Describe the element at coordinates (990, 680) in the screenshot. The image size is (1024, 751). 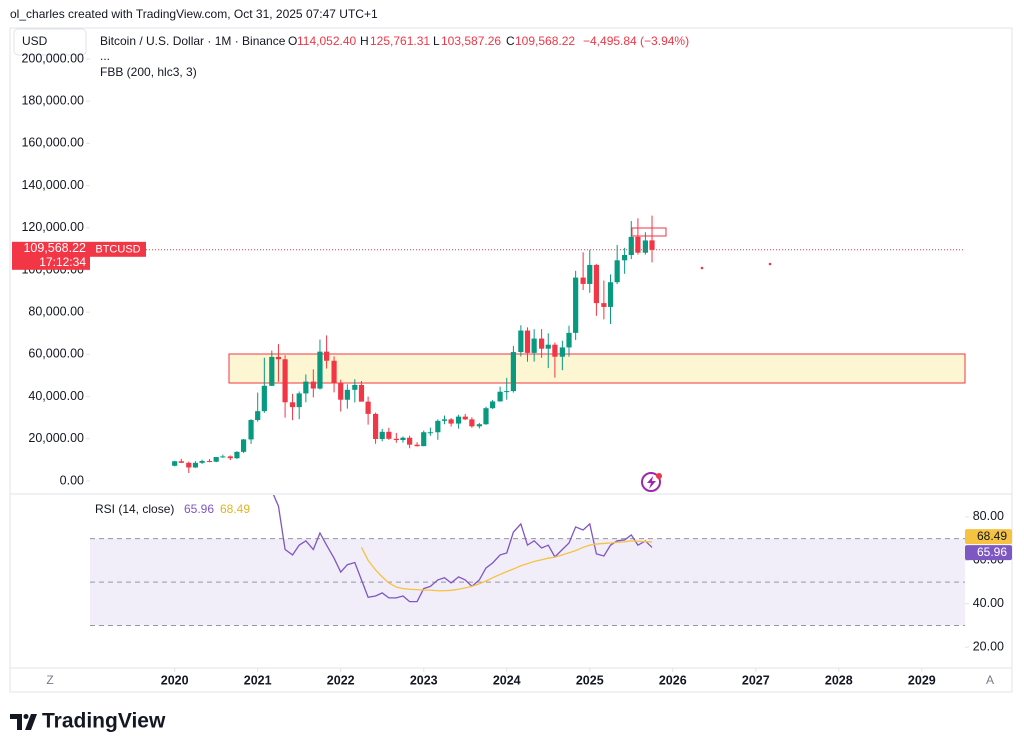
I see `auto-button: A` at that location.